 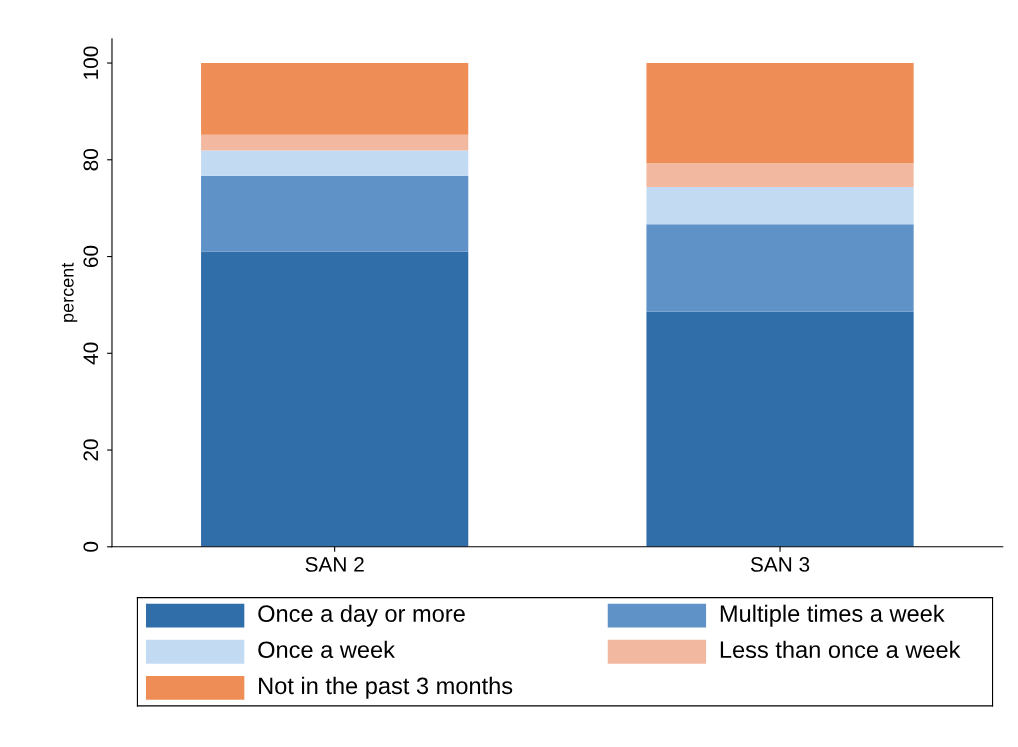 What do you see at coordinates (326, 649) in the screenshot?
I see `legend-label: Once a week` at bounding box center [326, 649].